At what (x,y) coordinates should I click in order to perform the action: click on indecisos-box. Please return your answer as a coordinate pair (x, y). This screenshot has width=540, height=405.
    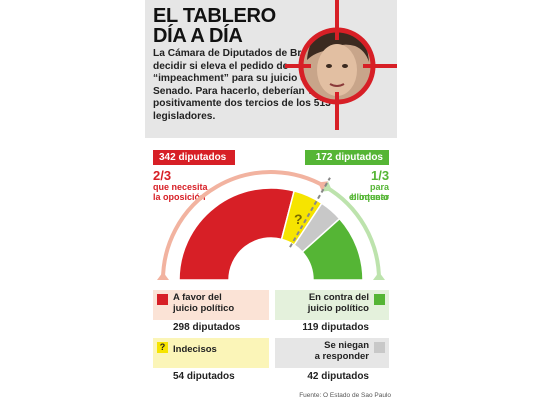
    Looking at the image, I should click on (211, 353).